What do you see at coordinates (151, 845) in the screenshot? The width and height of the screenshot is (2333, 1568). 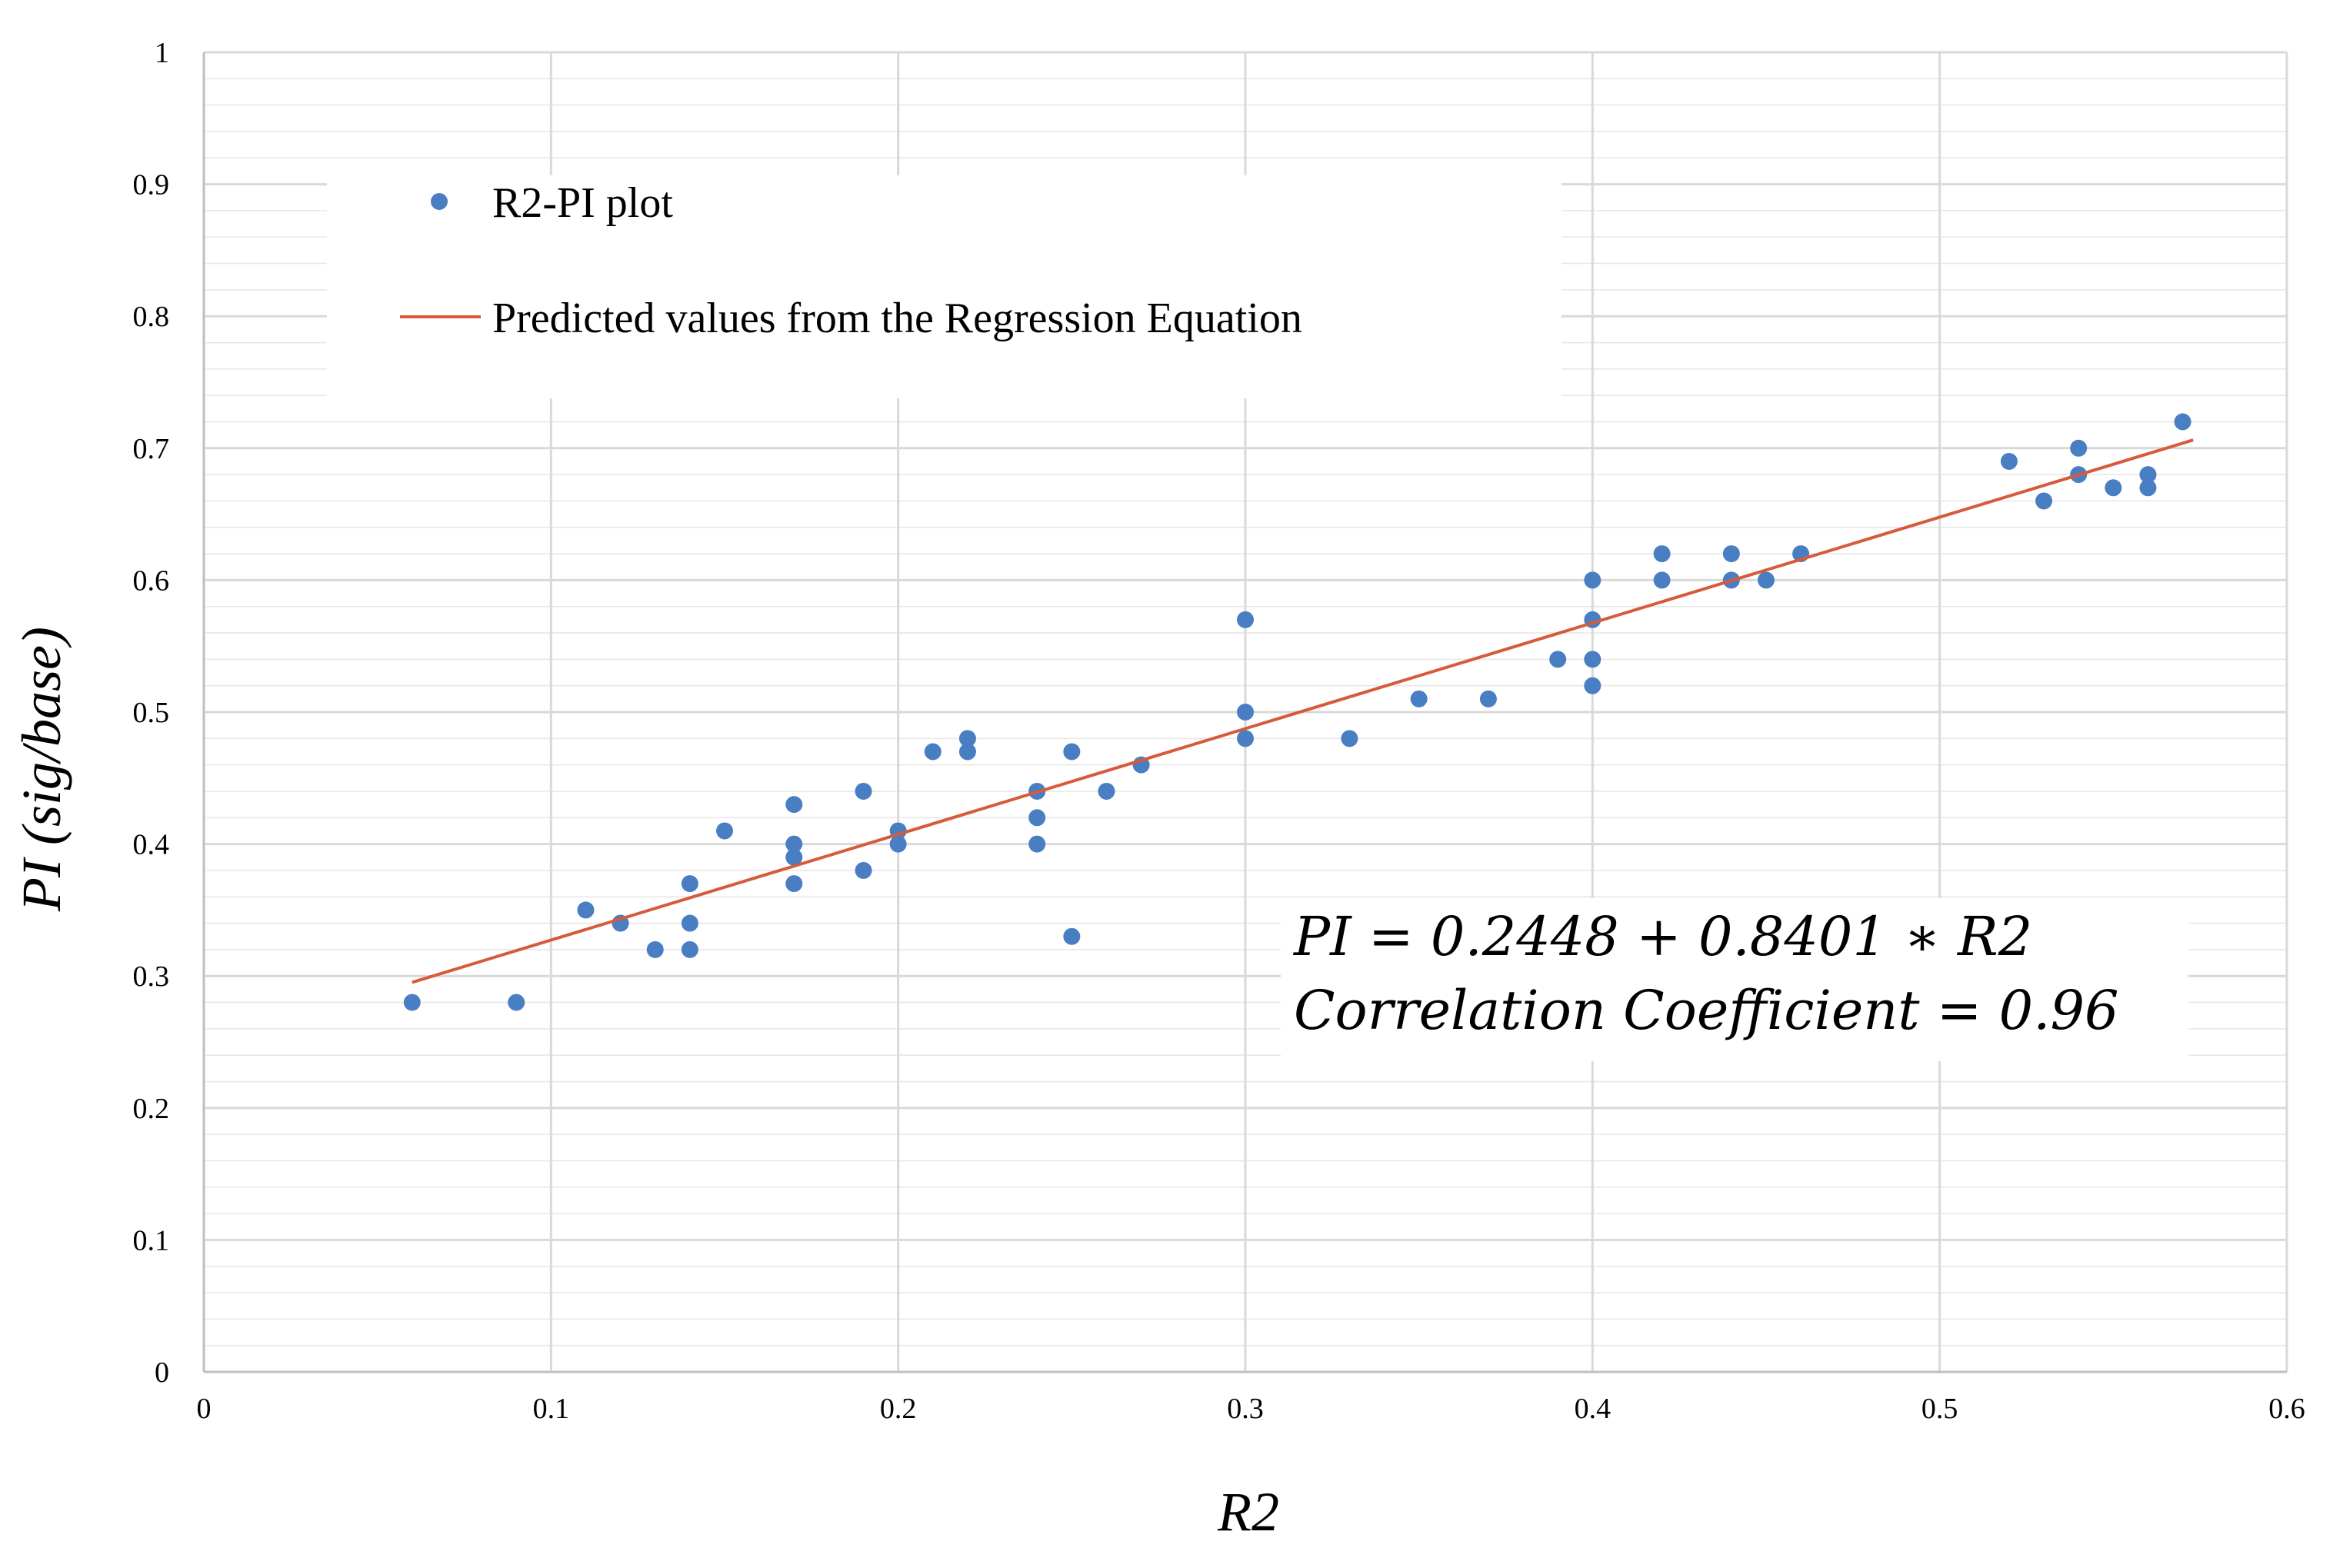 I see `y-tick-label: 0.4` at bounding box center [151, 845].